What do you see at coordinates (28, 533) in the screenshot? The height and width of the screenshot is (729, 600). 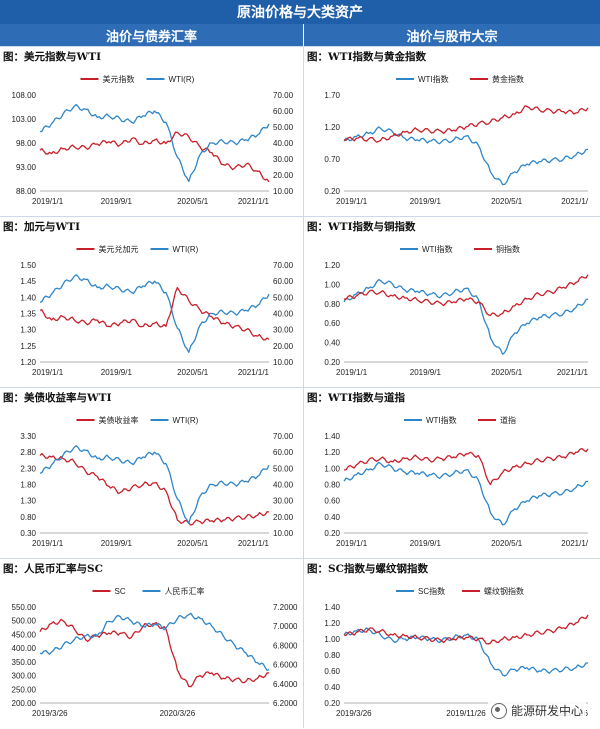 I see `y-tick-label: 0.30` at bounding box center [28, 533].